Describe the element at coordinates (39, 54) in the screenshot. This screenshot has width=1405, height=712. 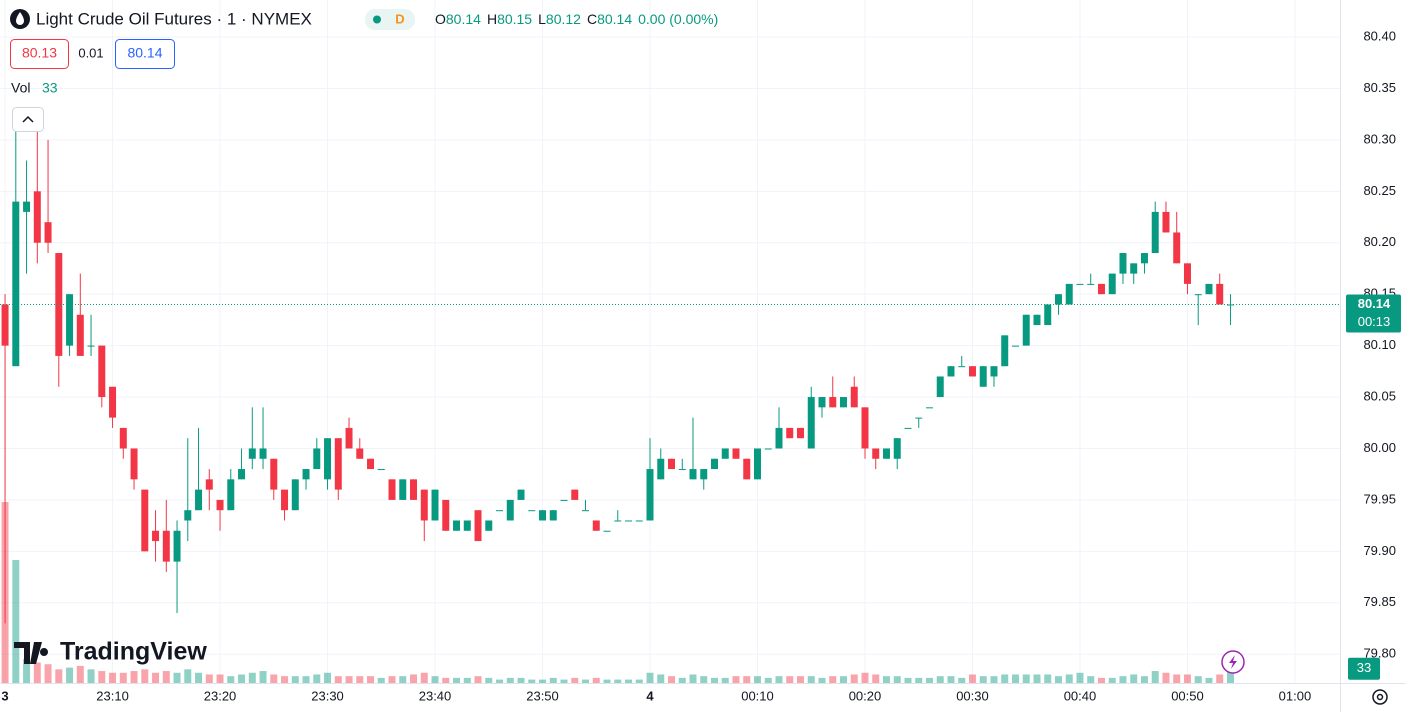
I see `bid-box` at that location.